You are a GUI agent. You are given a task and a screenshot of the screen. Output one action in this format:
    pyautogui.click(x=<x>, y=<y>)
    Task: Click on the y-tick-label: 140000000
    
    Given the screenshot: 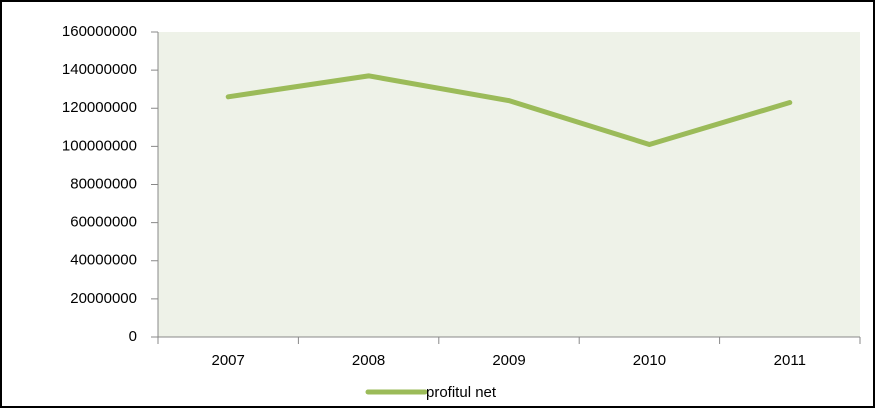 What is the action you would take?
    pyautogui.click(x=99, y=69)
    